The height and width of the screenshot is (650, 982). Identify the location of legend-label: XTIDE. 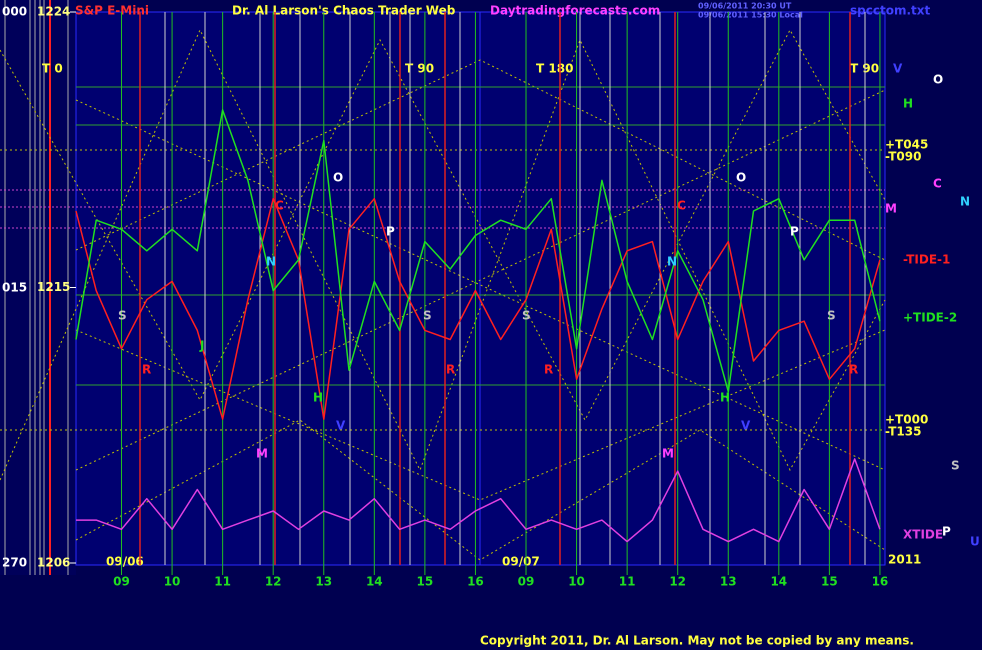
(923, 535).